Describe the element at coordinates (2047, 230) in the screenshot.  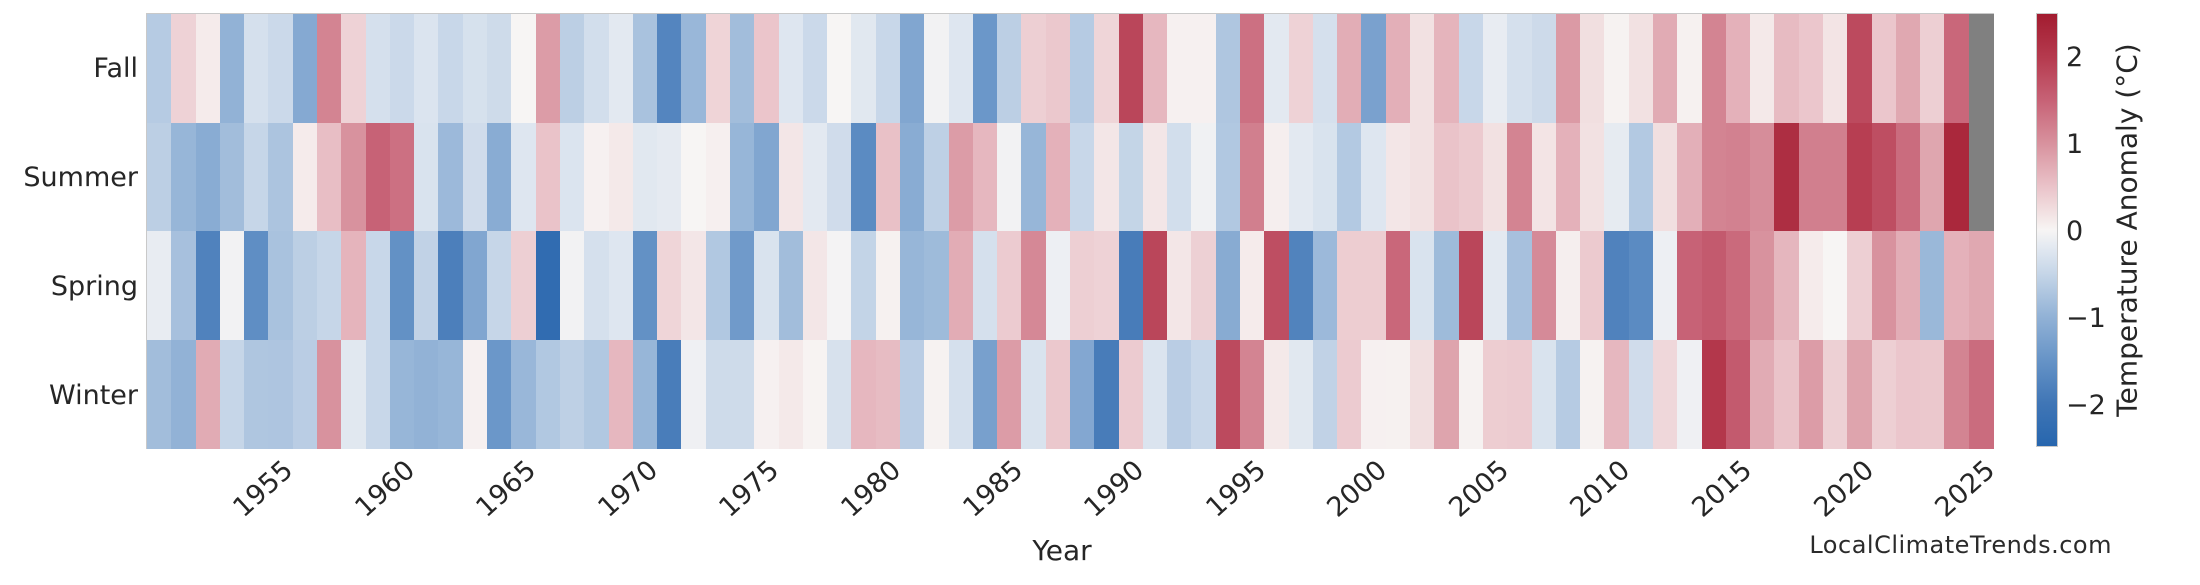
I see `colorbar` at that location.